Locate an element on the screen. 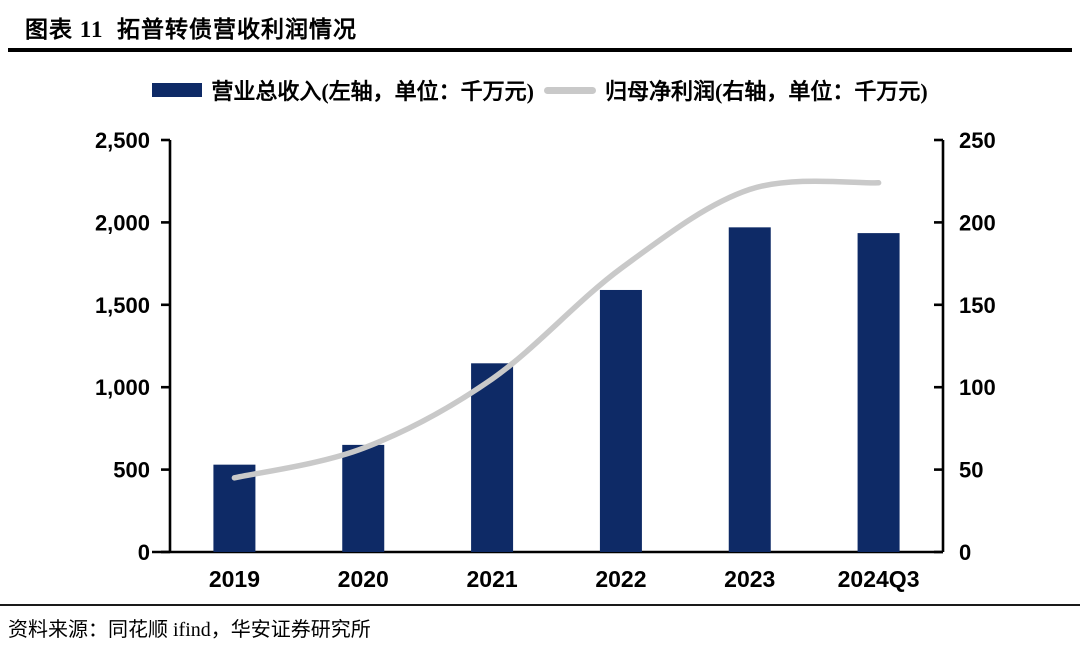  bar-2021 is located at coordinates (492, 457).